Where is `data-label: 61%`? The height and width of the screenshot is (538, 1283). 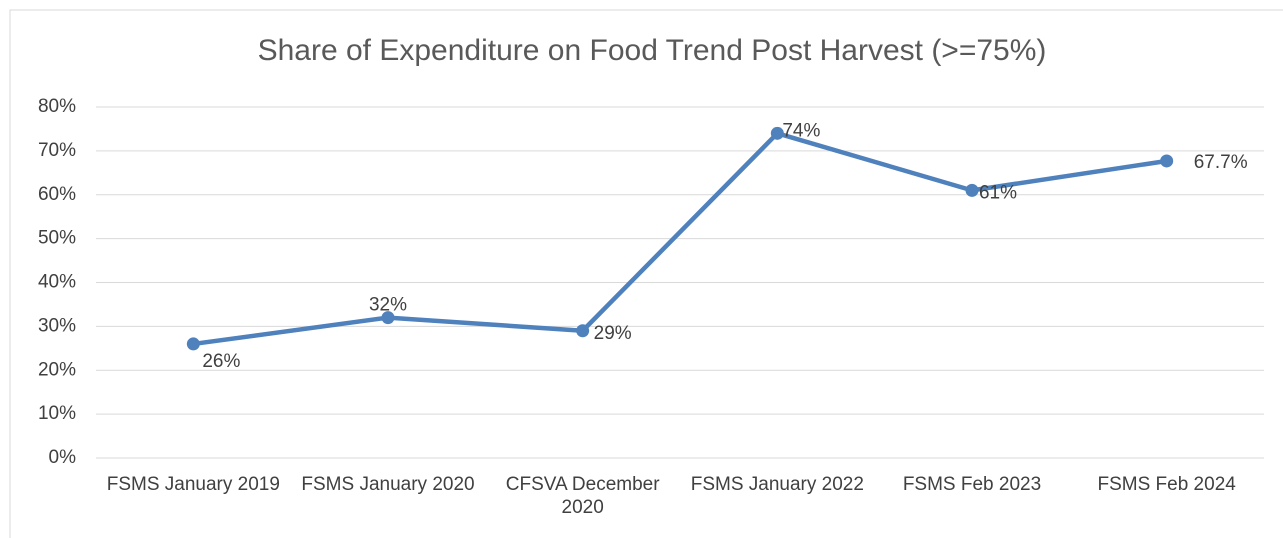
data-label: 61% is located at coordinates (998, 192).